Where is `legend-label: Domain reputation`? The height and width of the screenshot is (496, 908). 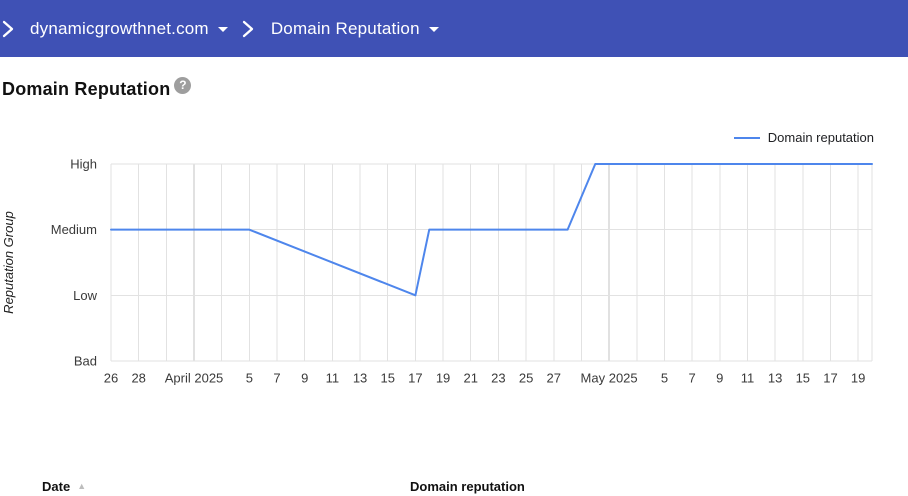 legend-label: Domain reputation is located at coordinates (820, 137).